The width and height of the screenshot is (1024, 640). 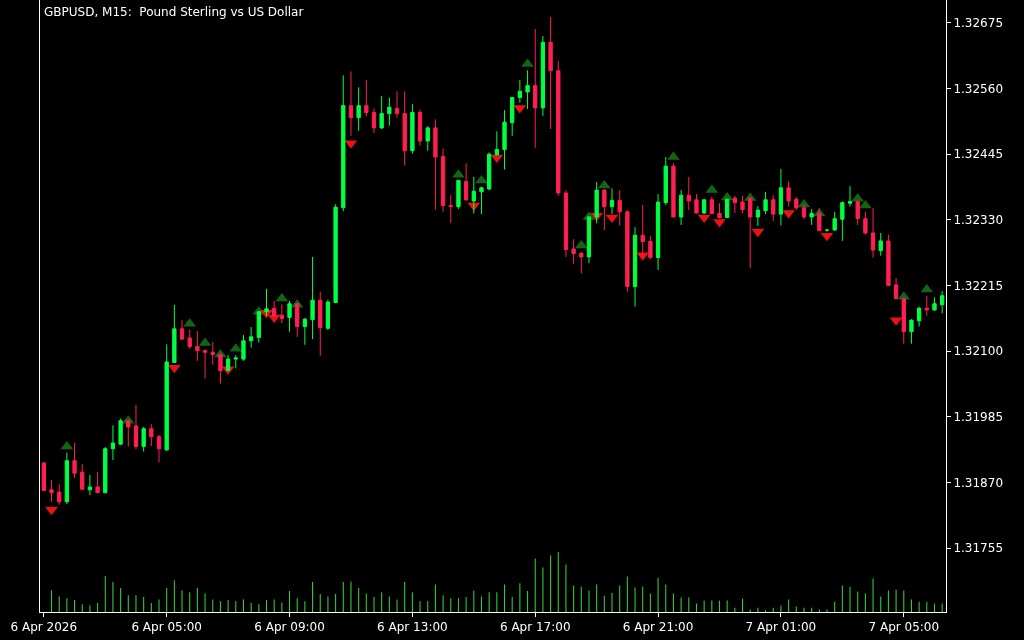 I want to click on x-tick-label: 6 Apr 2026, so click(x=44, y=627).